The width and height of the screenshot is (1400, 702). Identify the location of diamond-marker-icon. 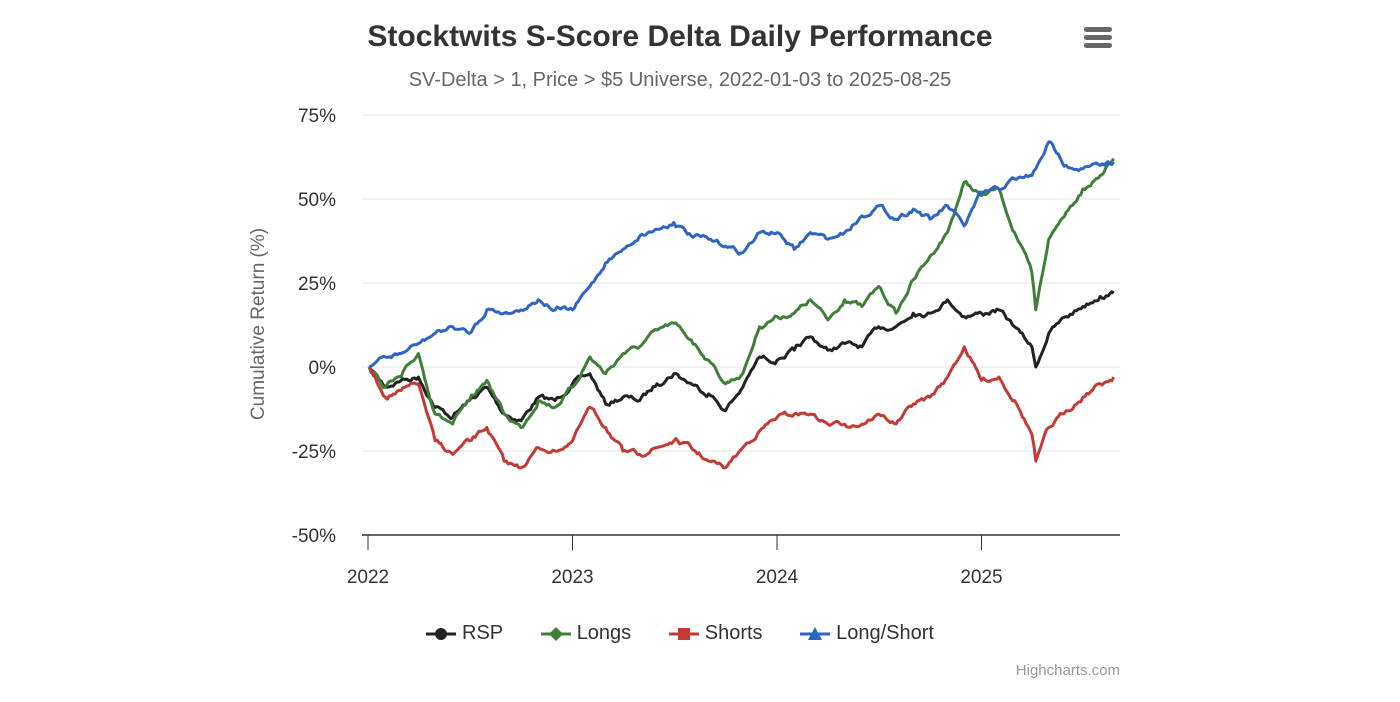
(555, 633).